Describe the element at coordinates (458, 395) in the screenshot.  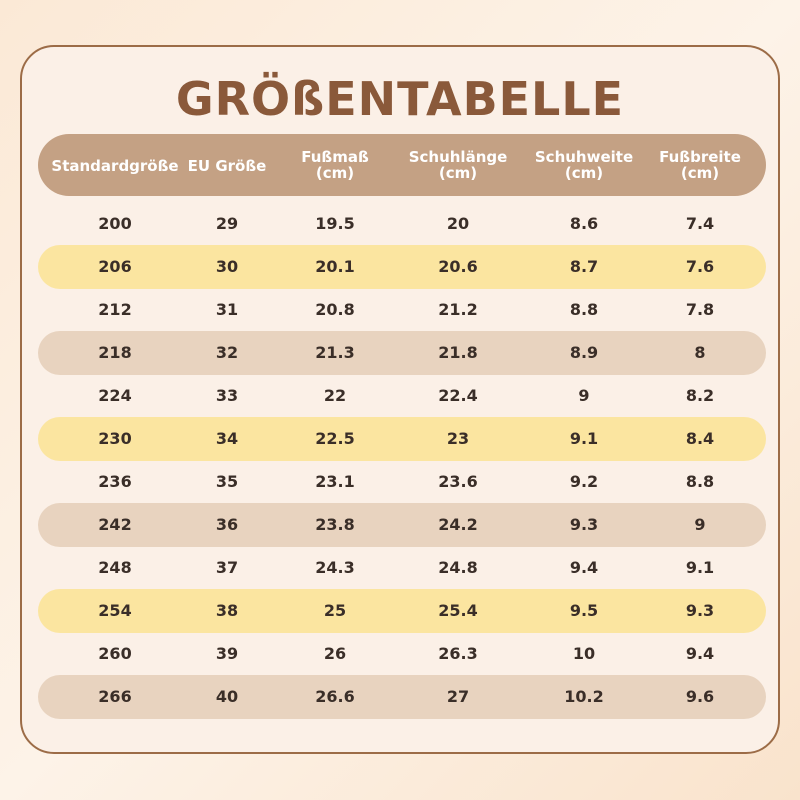
I see `table-cell: 22.4` at that location.